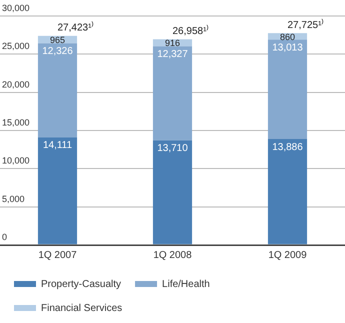 Image resolution: width=345 pixels, height=323 pixels. What do you see at coordinates (190, 30) in the screenshot?
I see `annotation: 26,958¹⁾` at bounding box center [190, 30].